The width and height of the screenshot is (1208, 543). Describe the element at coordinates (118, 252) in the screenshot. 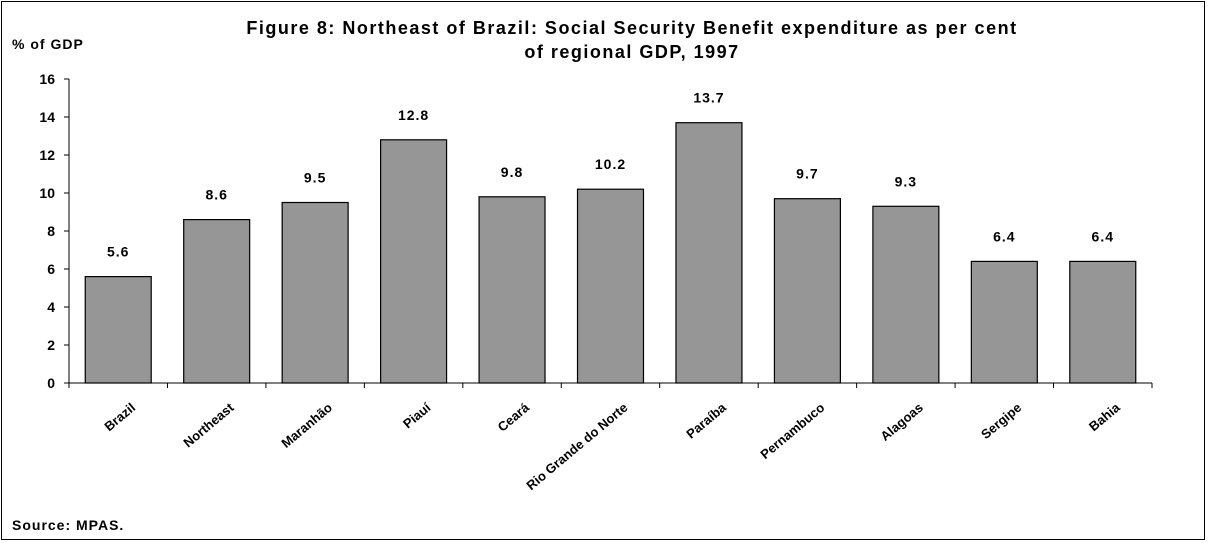

I see `data-label: 5.6` at that location.